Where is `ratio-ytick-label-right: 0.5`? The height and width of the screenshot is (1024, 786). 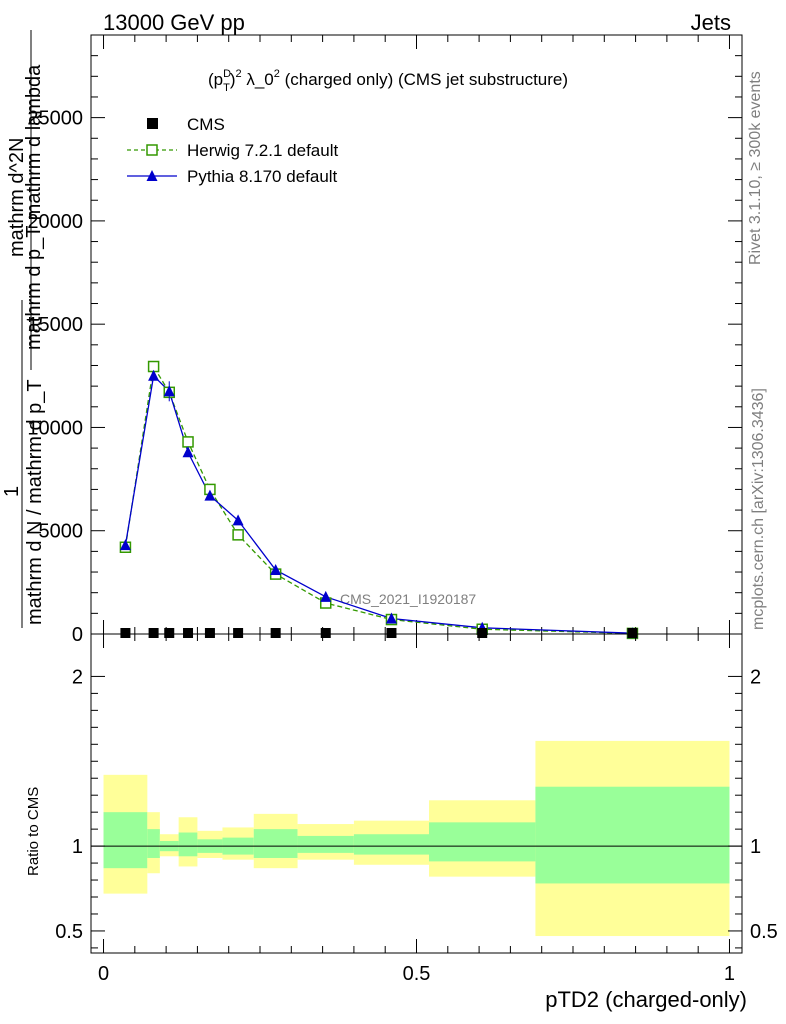
ratio-ytick-label-right: 0.5 is located at coordinates (764, 932).